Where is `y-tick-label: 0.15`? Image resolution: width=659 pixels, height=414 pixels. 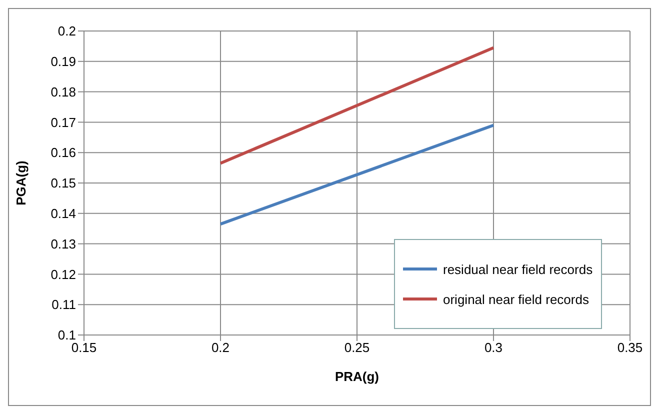 y-tick-label: 0.15 is located at coordinates (63, 183).